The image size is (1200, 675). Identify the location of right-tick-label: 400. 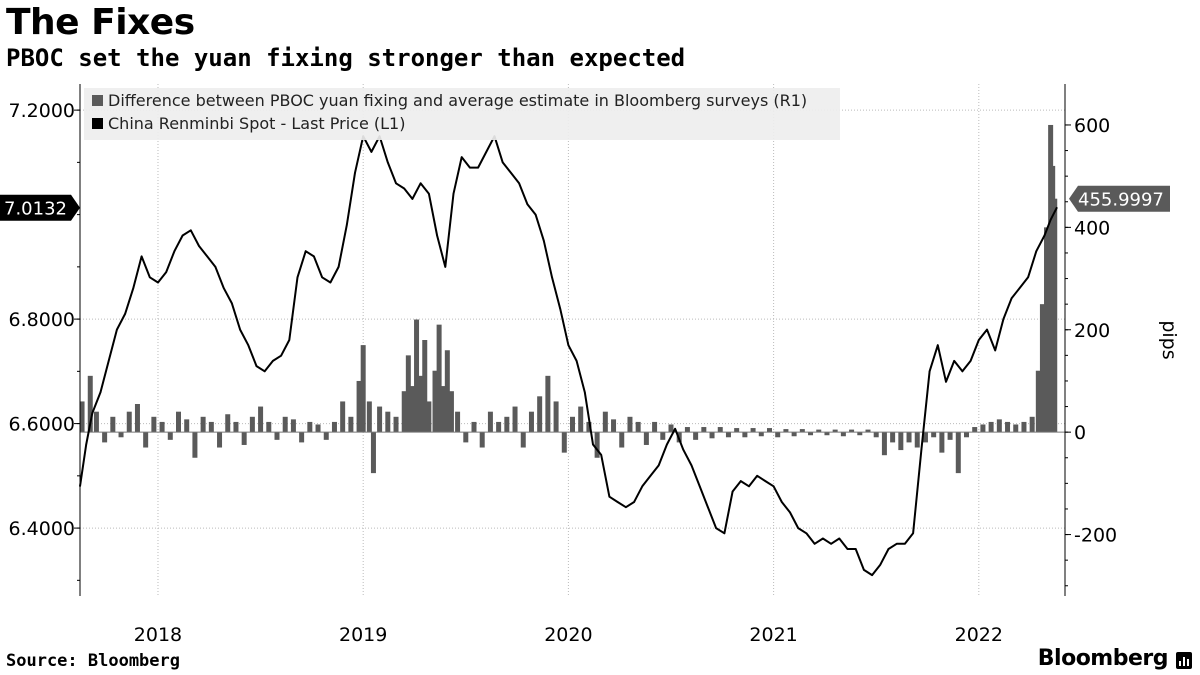
(1092, 228).